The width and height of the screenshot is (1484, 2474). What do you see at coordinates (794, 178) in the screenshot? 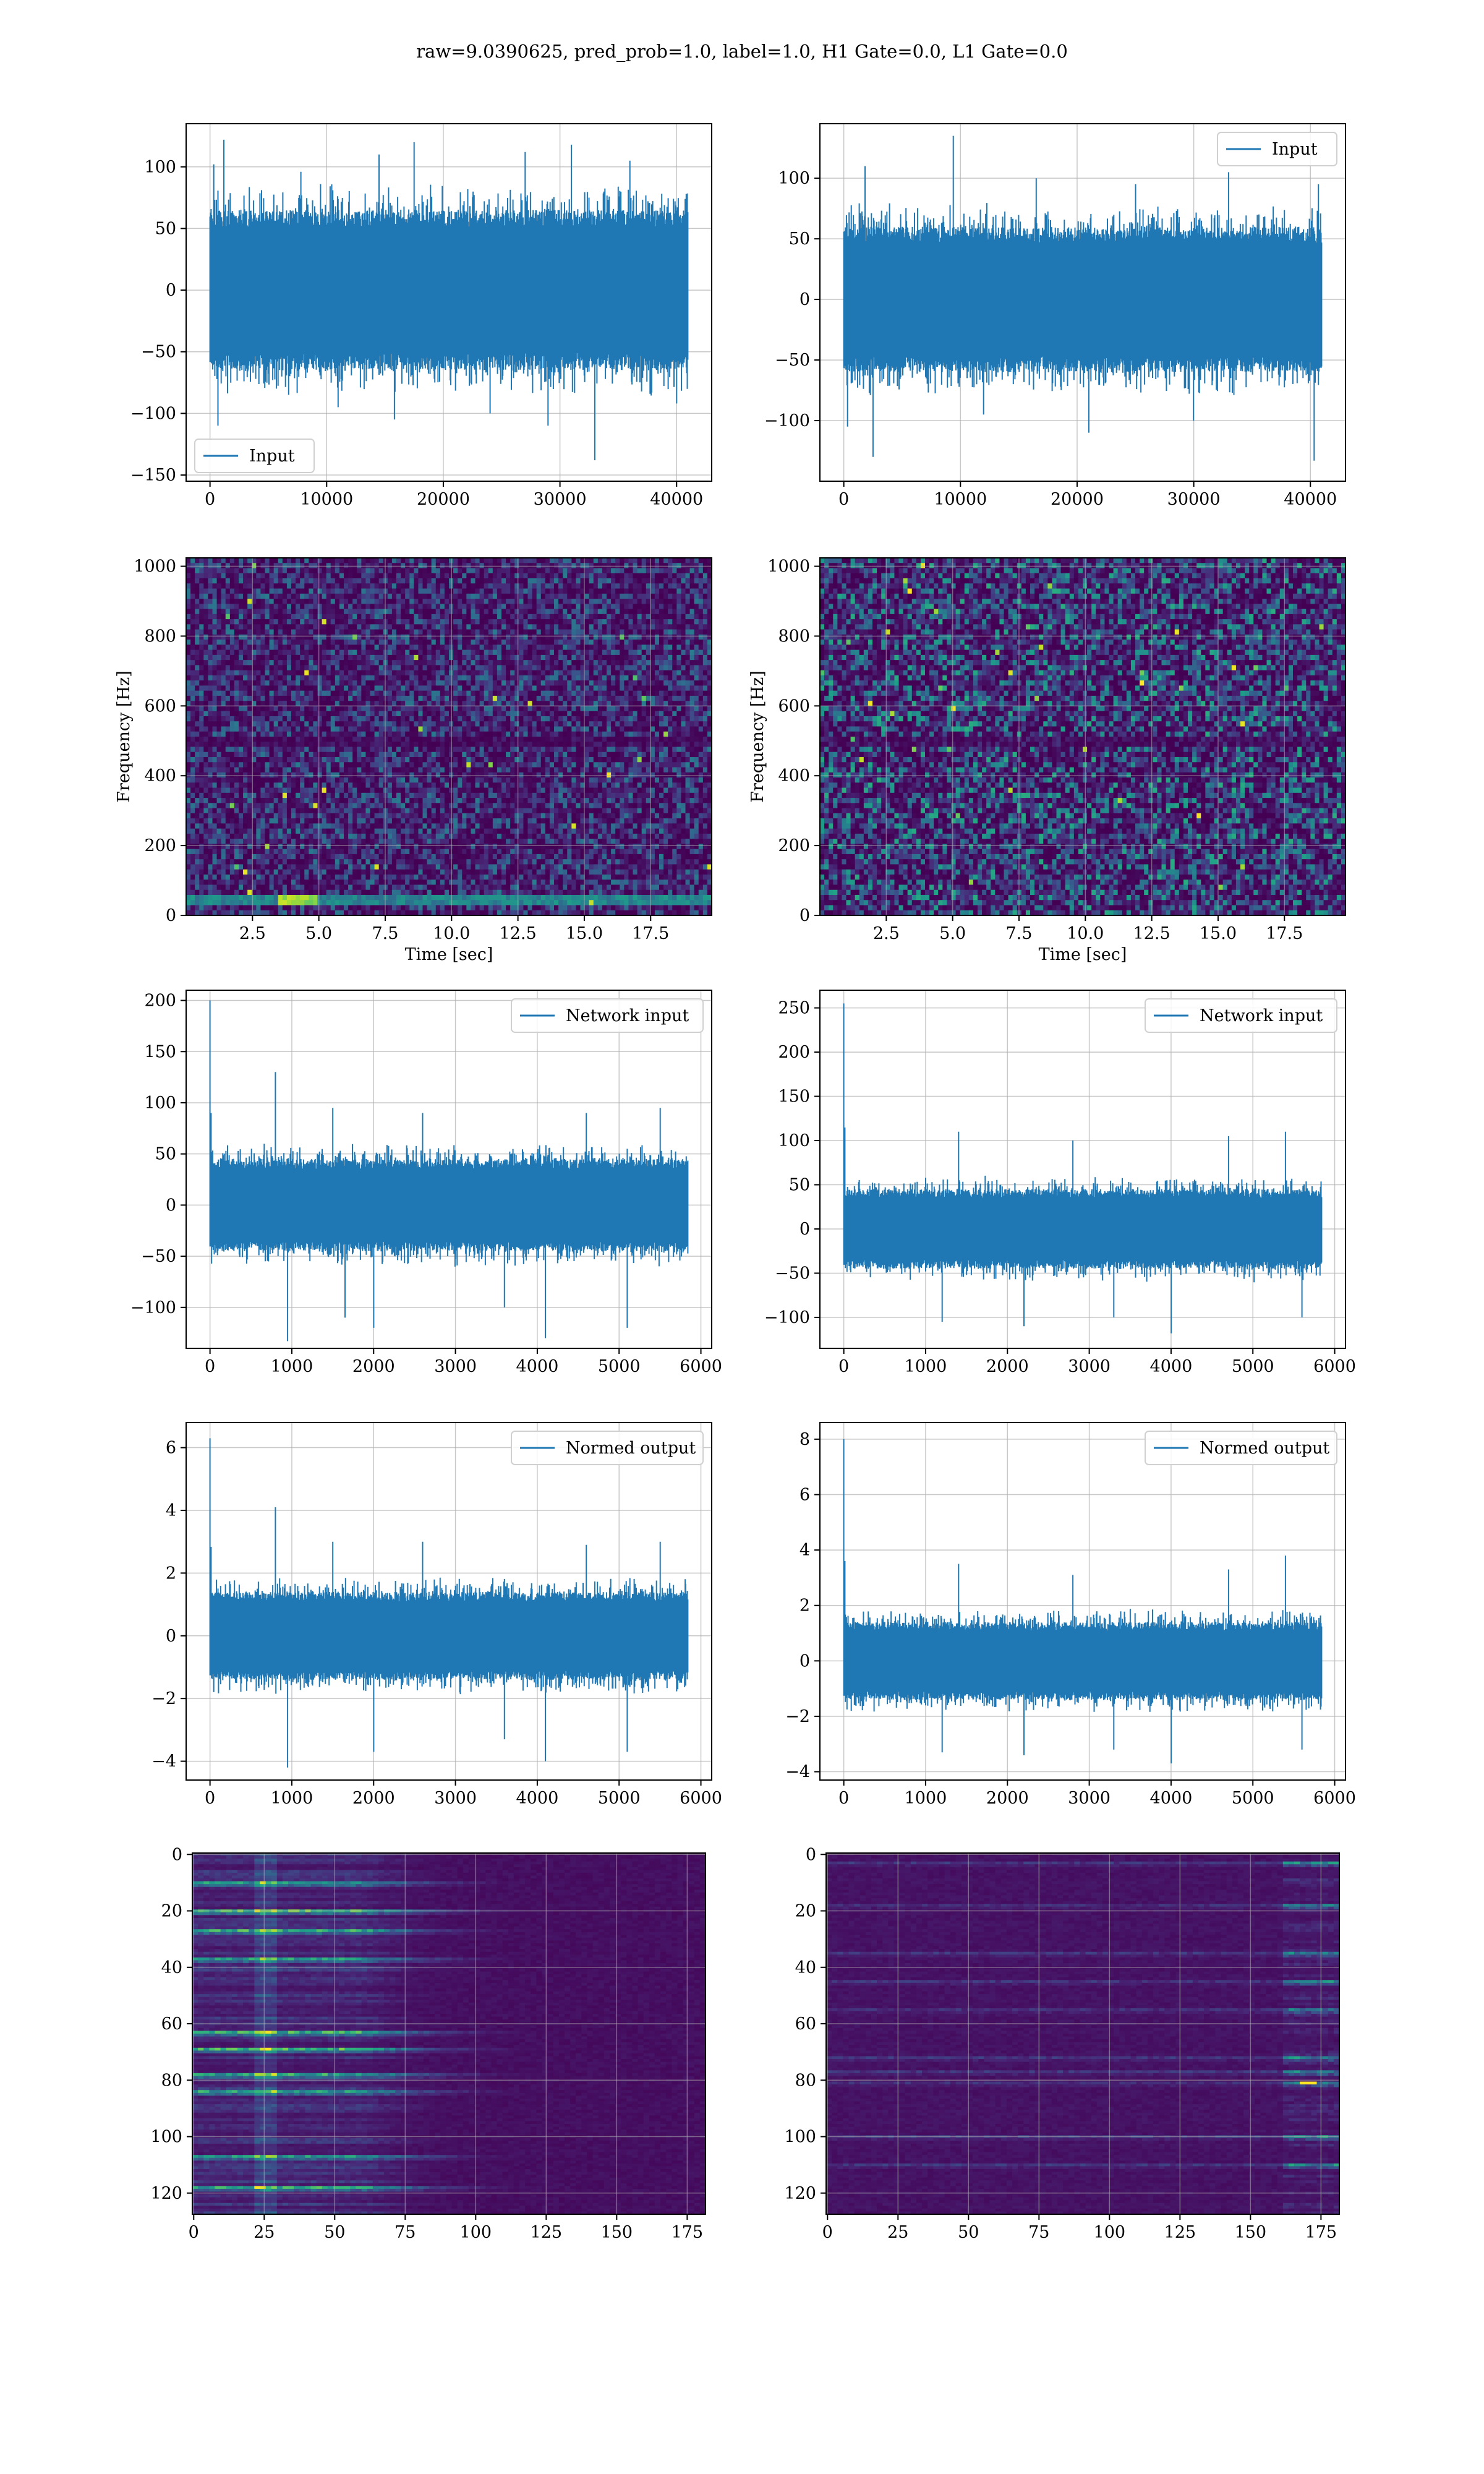
I see `y-tick-label: 100` at bounding box center [794, 178].